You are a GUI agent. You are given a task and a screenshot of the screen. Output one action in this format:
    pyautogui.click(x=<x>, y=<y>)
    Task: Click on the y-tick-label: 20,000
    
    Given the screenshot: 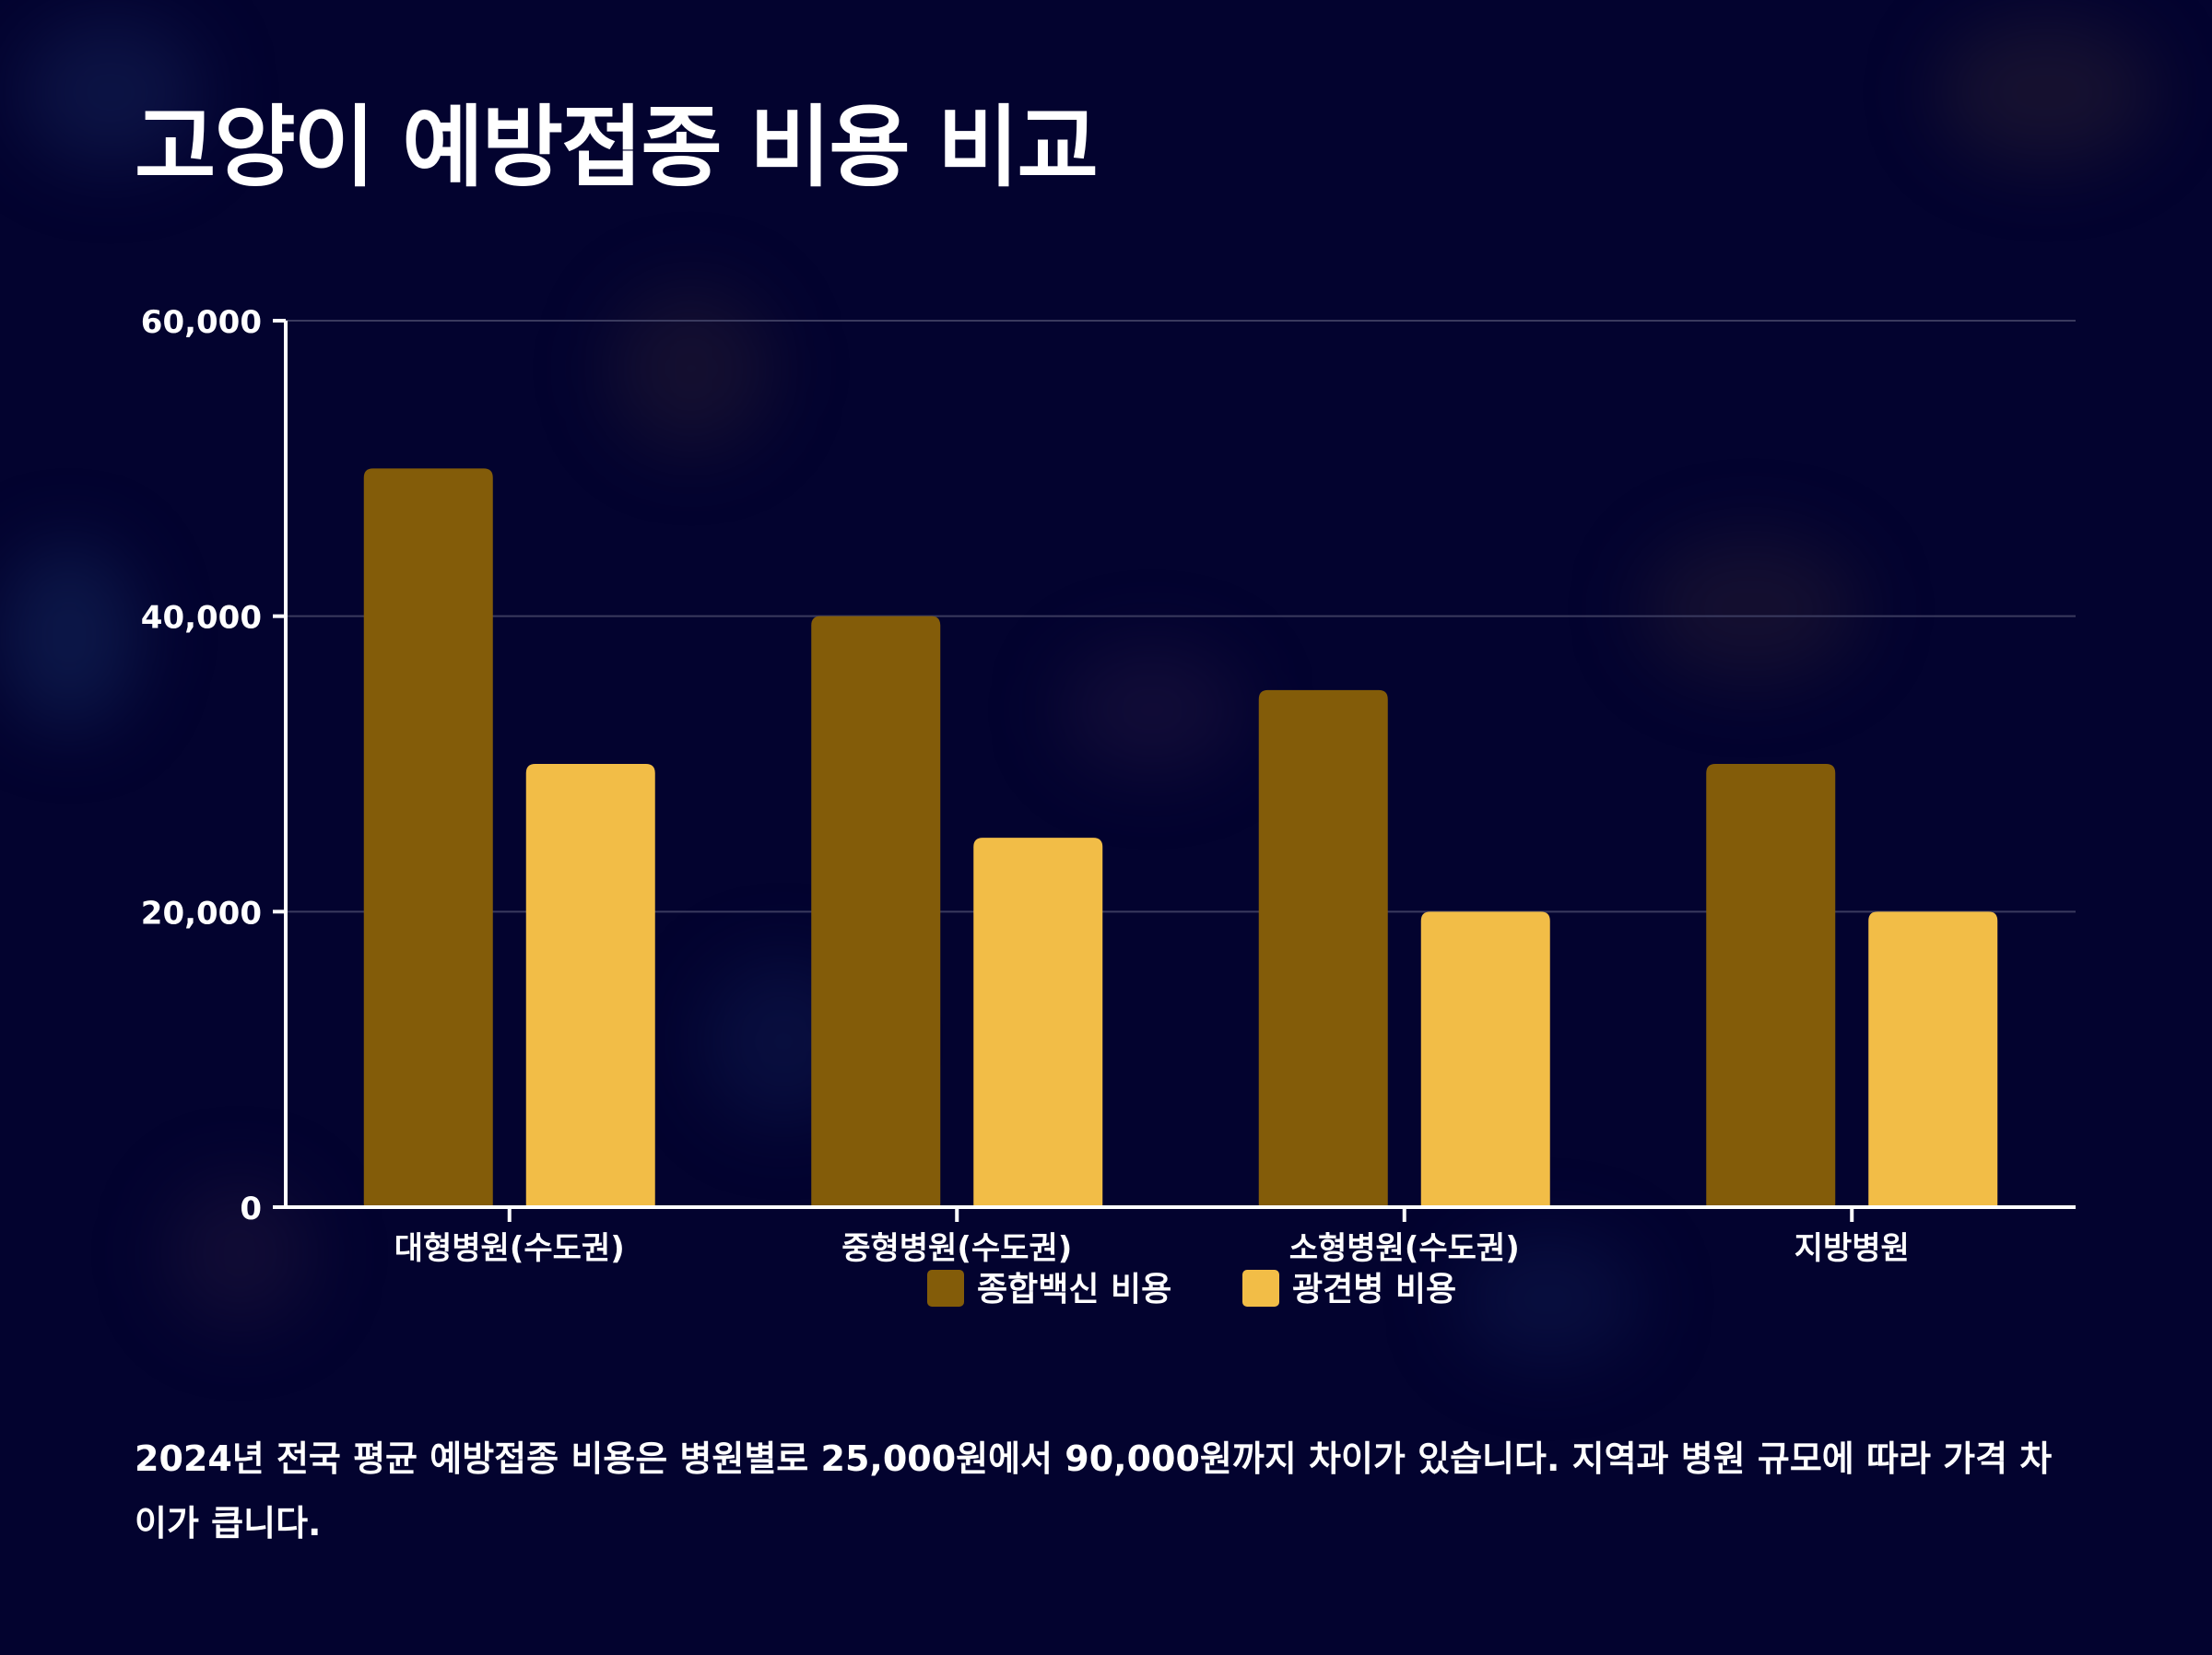 What is the action you would take?
    pyautogui.click(x=201, y=913)
    